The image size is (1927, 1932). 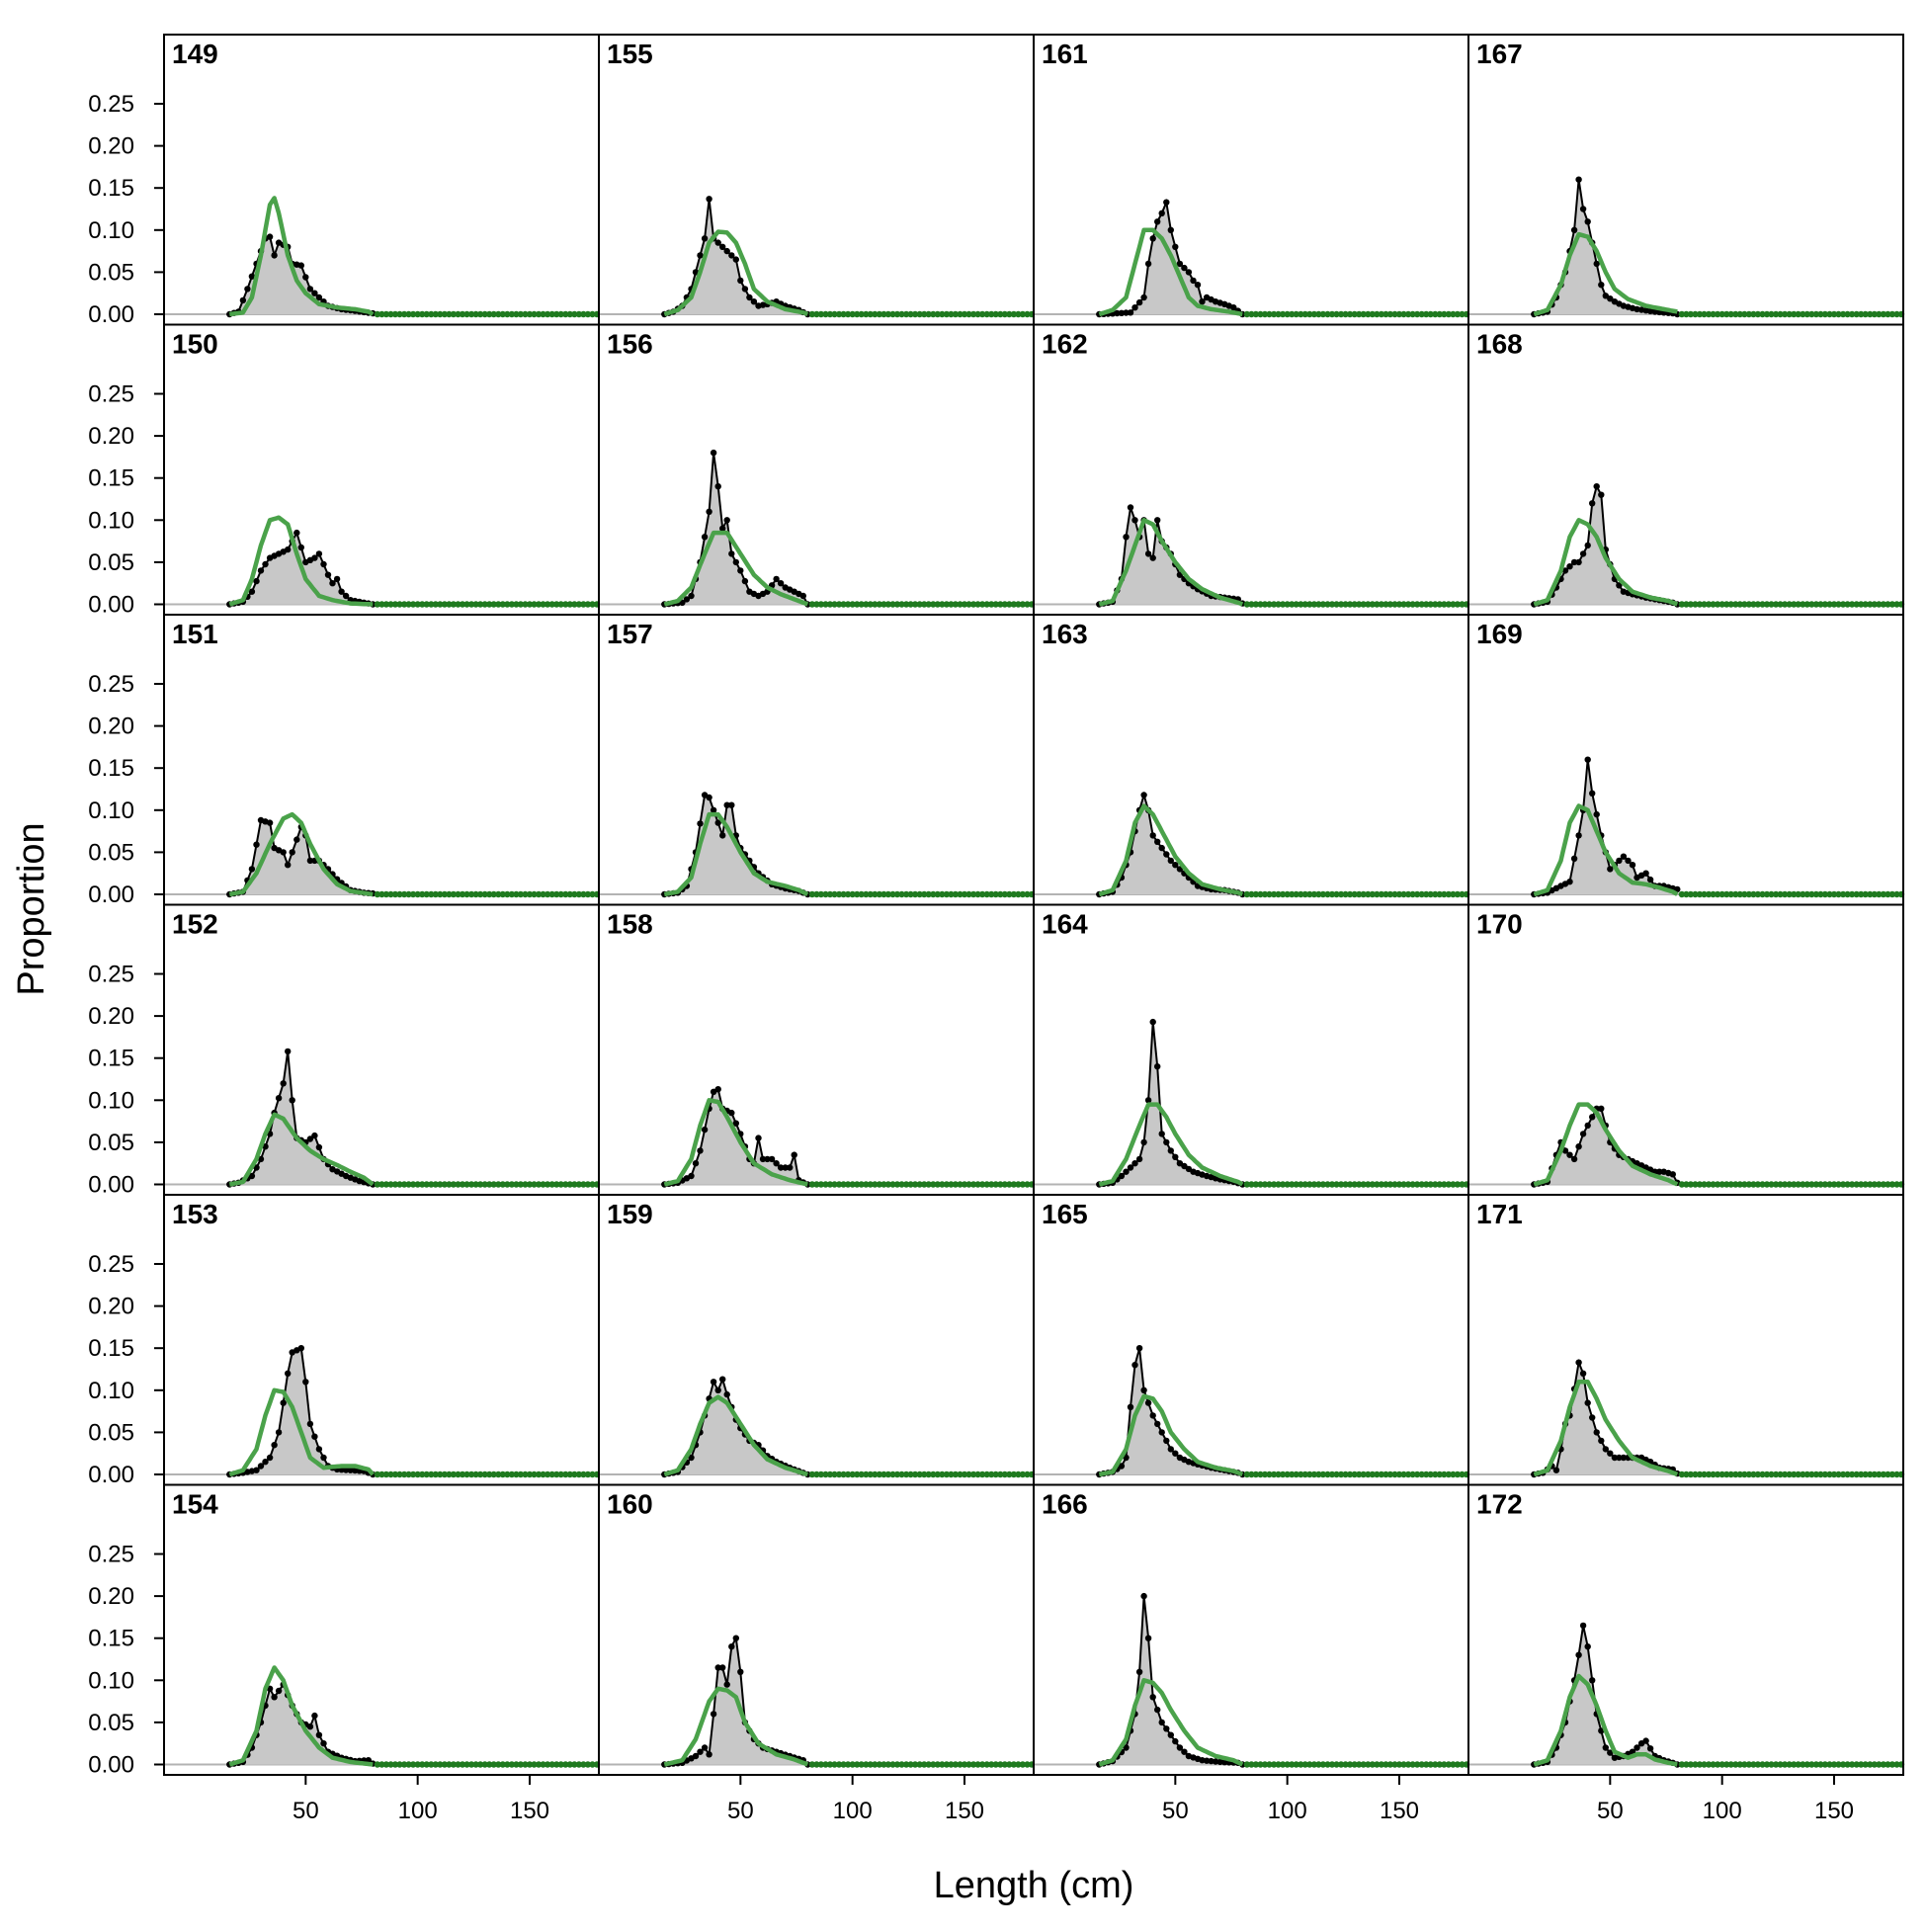 I want to click on expected-line, so click(x=301, y=1716).